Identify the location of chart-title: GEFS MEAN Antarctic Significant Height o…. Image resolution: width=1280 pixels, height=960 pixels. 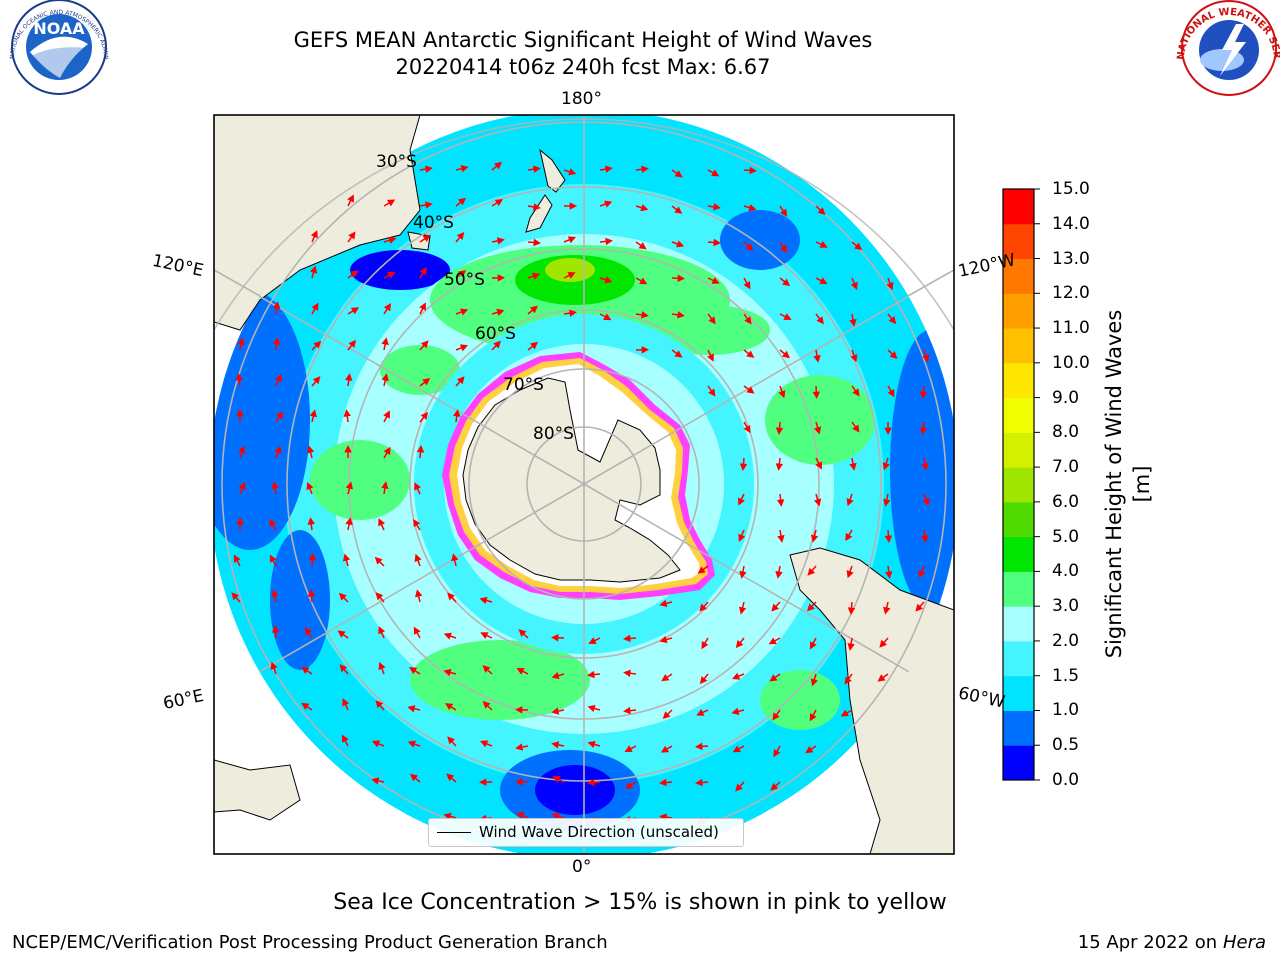
(583, 40).